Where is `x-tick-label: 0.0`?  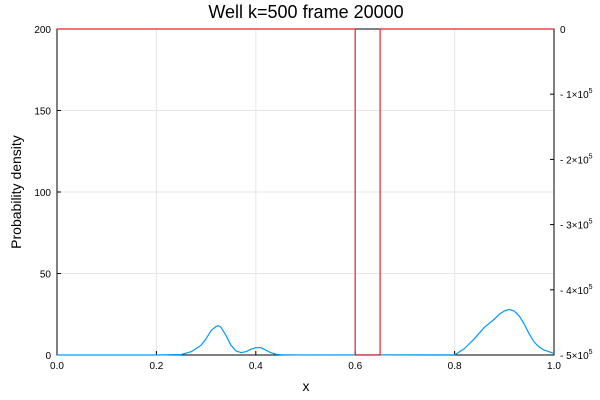
x-tick-label: 0.0 is located at coordinates (57, 366).